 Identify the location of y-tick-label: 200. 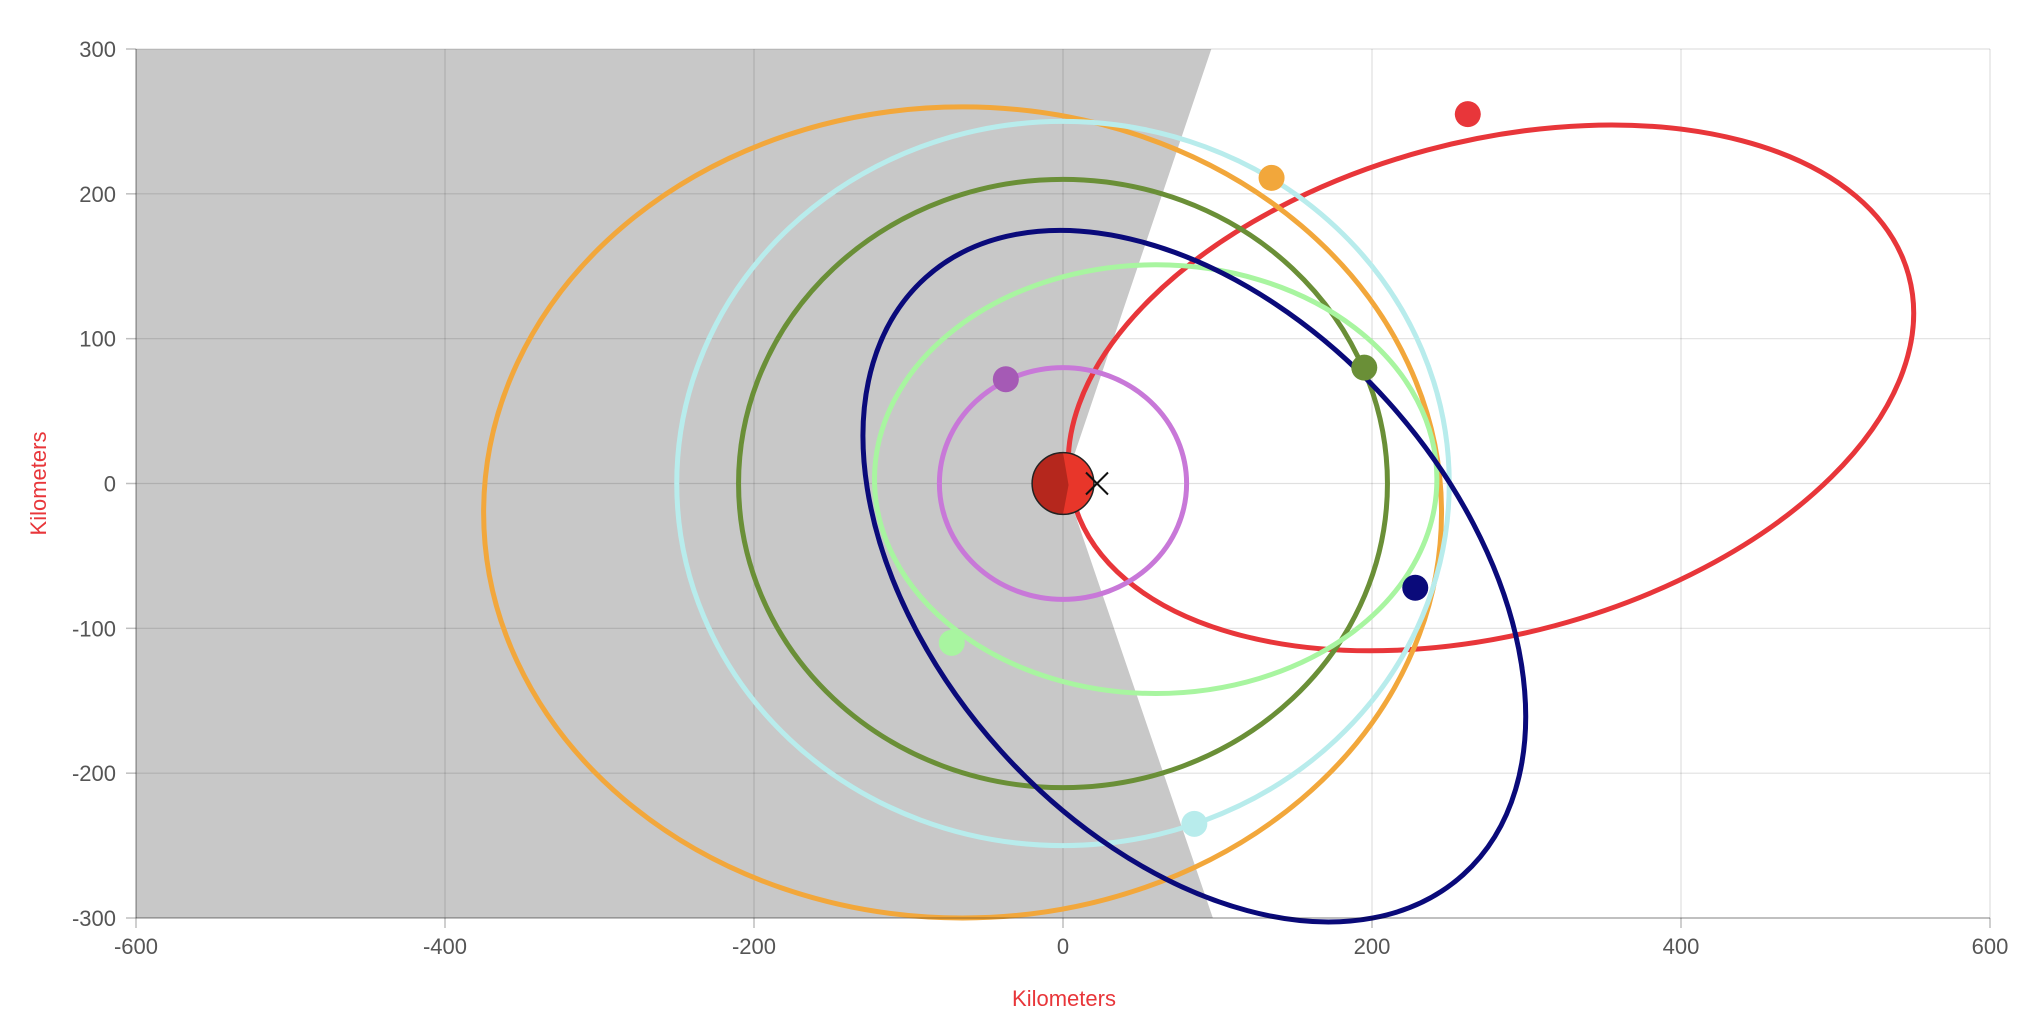
(97, 194).